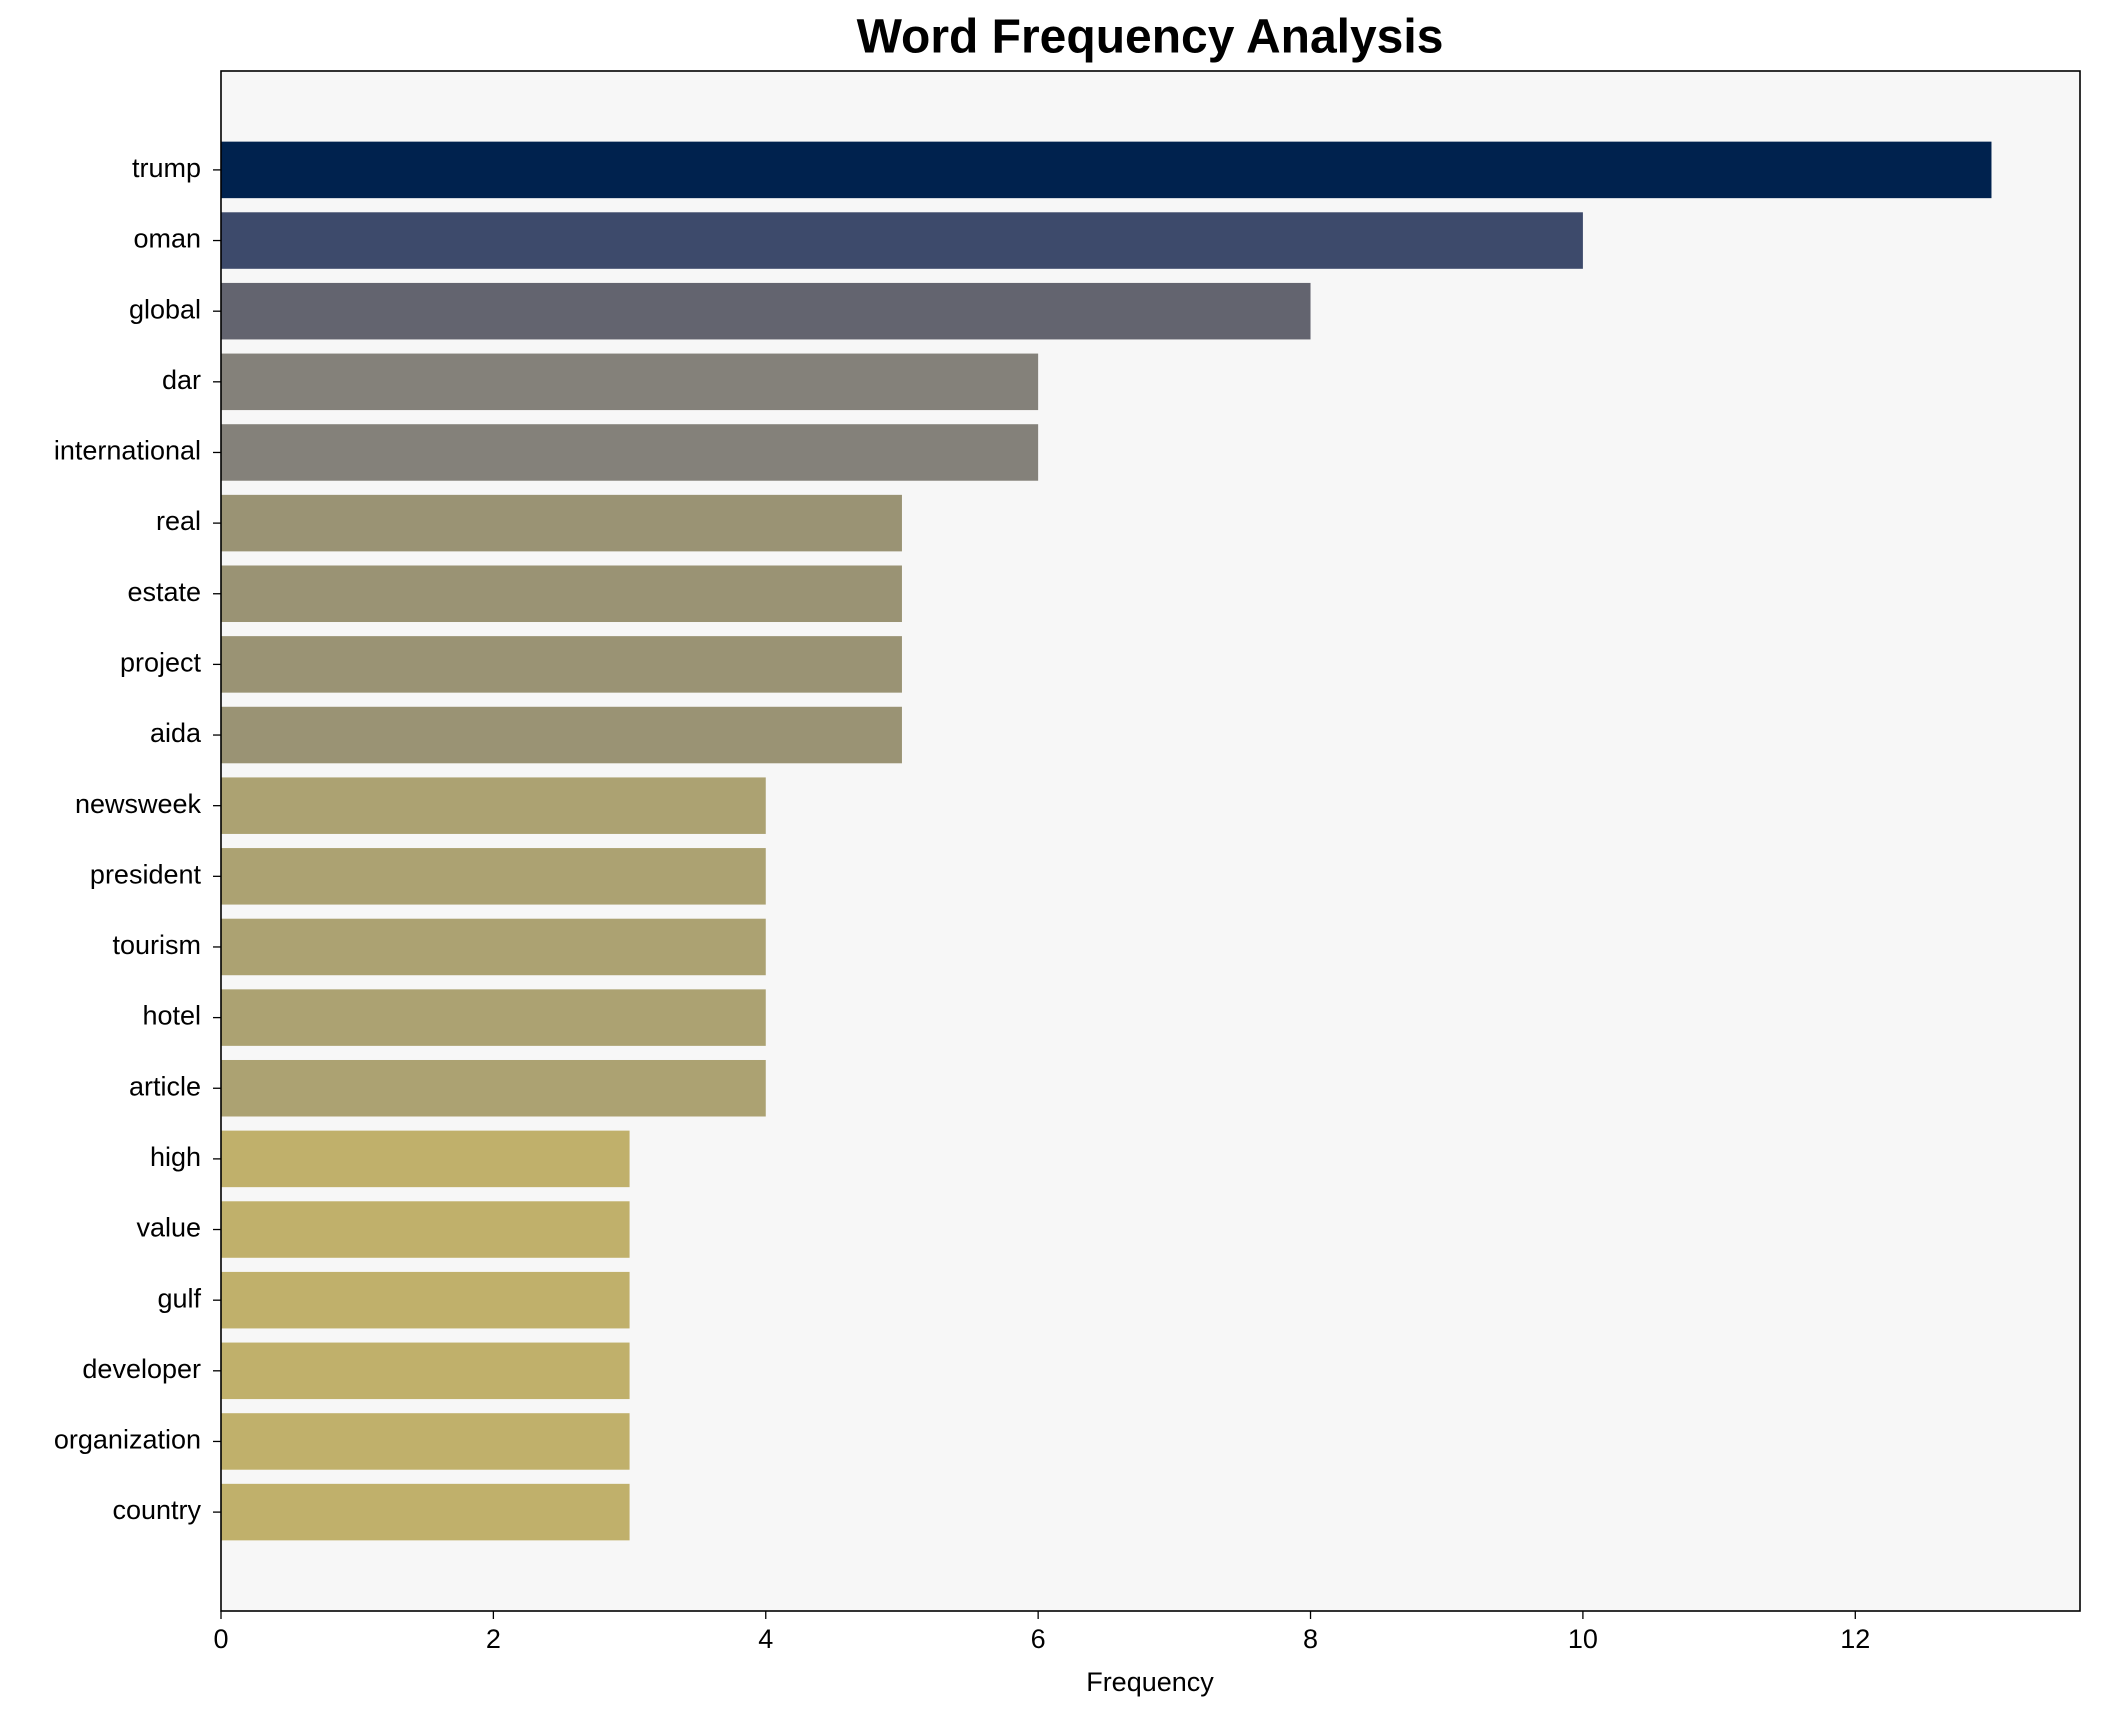  I want to click on y-tick-label: high, so click(175, 1157).